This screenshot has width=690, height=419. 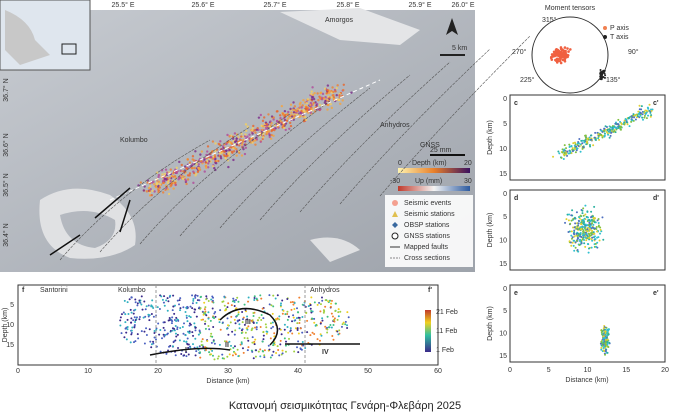 What do you see at coordinates (490, 323) in the screenshot?
I see `axis-label: Depth (km)` at bounding box center [490, 323].